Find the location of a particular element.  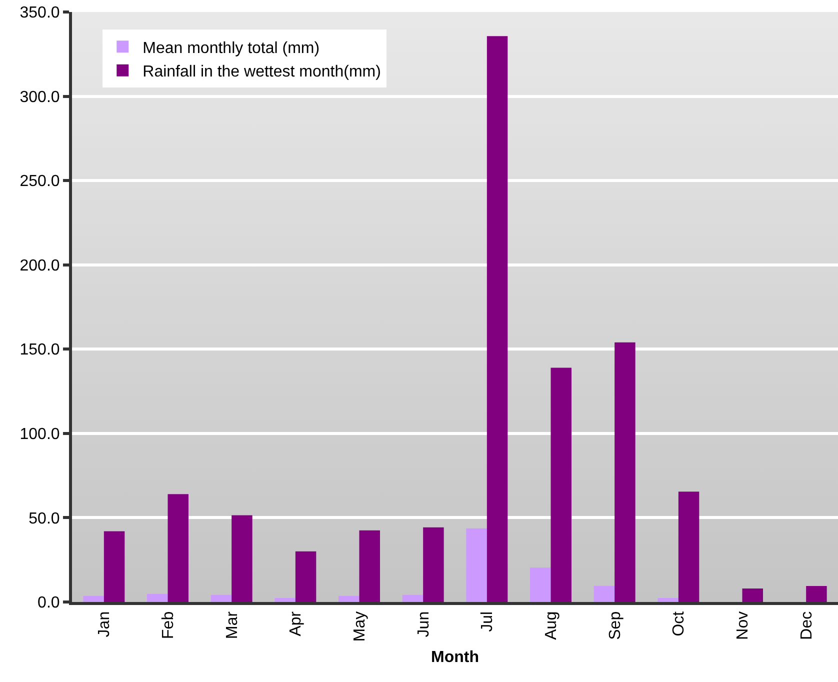

legend-label: Mean monthly total (mm) is located at coordinates (231, 48).